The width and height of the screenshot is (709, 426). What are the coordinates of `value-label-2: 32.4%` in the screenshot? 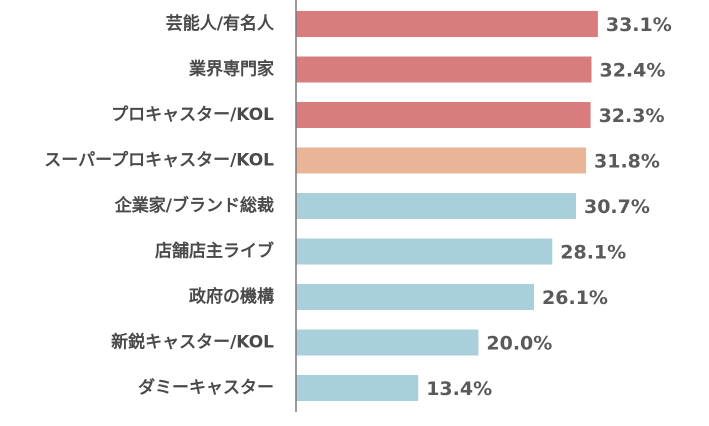 It's located at (632, 71).